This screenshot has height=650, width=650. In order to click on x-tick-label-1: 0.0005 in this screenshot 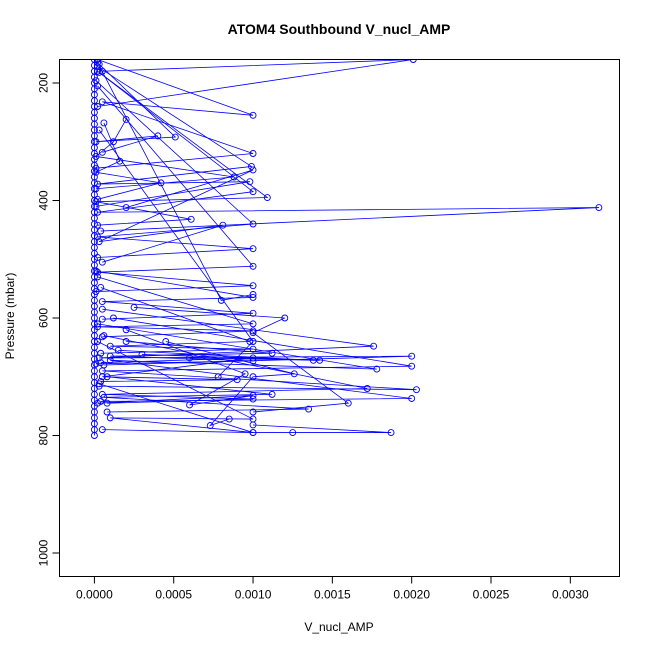, I will do `click(173, 595)`.